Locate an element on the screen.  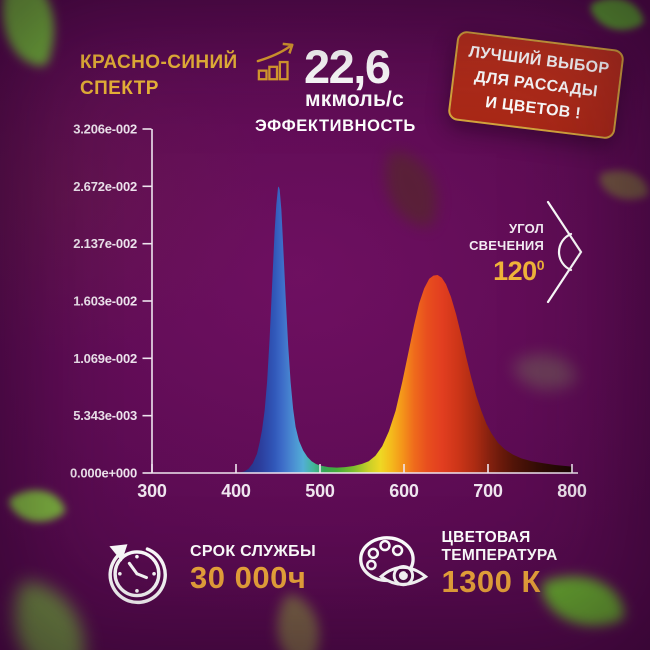
x-axis-tick-label: 500 is located at coordinates (320, 491).